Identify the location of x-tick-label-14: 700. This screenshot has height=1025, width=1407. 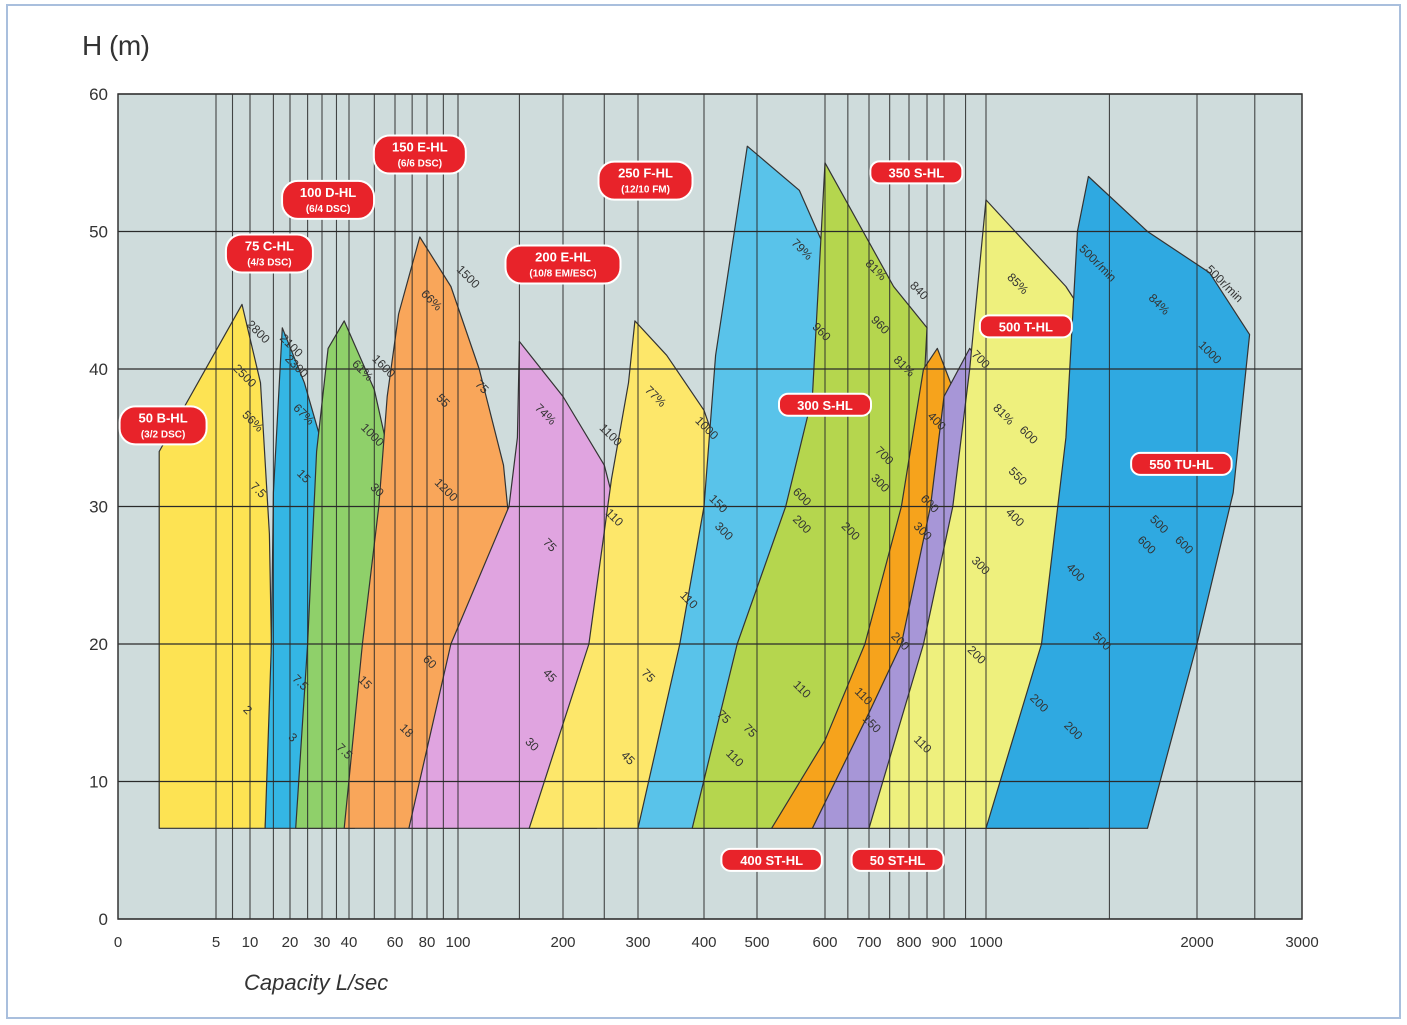
(868, 942).